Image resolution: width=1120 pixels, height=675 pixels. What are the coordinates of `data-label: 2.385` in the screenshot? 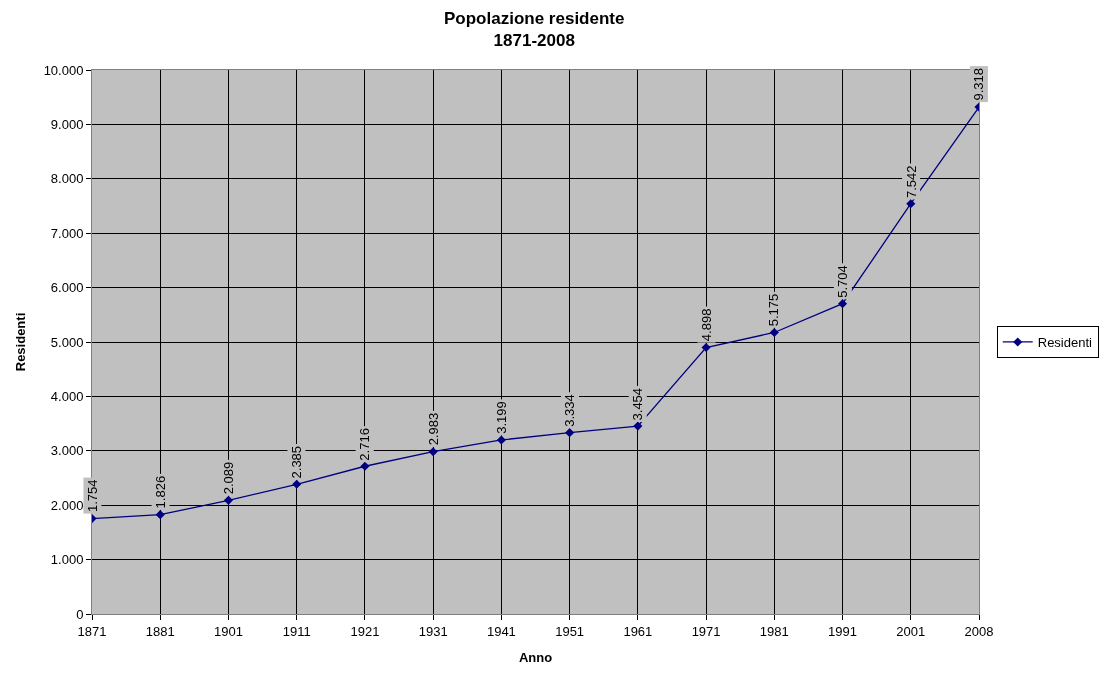 It's located at (296, 462).